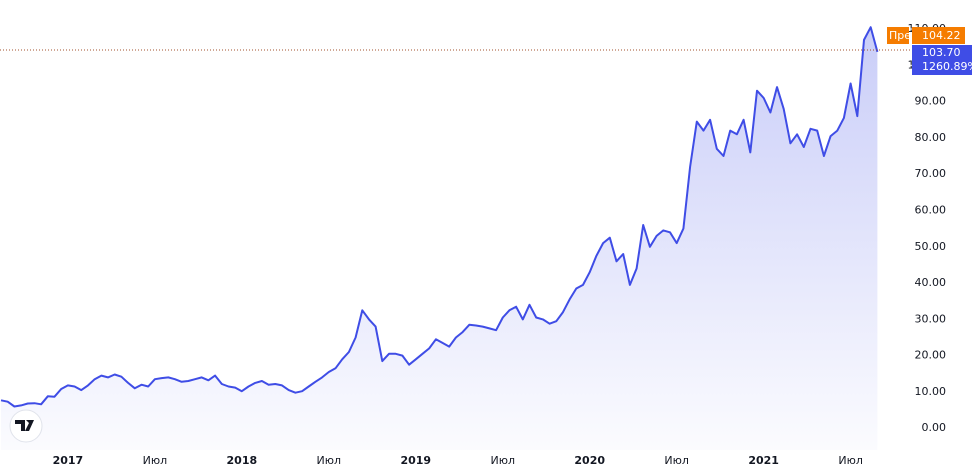 This screenshot has height=472, width=979. I want to click on reference-name-tag, so click(898, 35).